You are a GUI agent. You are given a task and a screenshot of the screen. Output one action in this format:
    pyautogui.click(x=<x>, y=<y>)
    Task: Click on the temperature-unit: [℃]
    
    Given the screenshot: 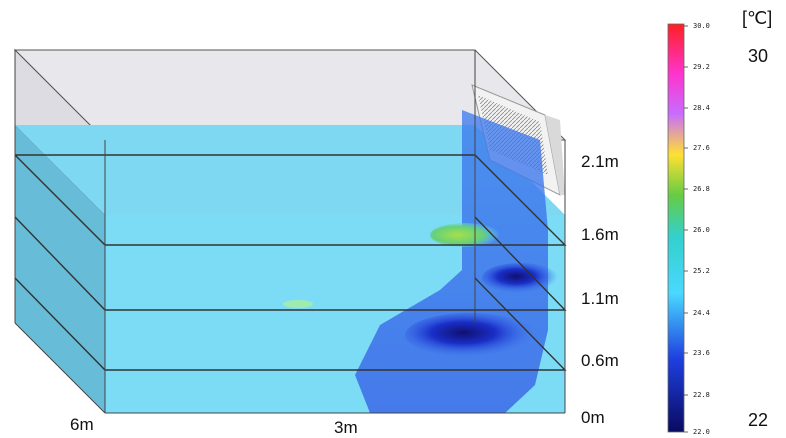 What is the action you would take?
    pyautogui.click(x=757, y=18)
    